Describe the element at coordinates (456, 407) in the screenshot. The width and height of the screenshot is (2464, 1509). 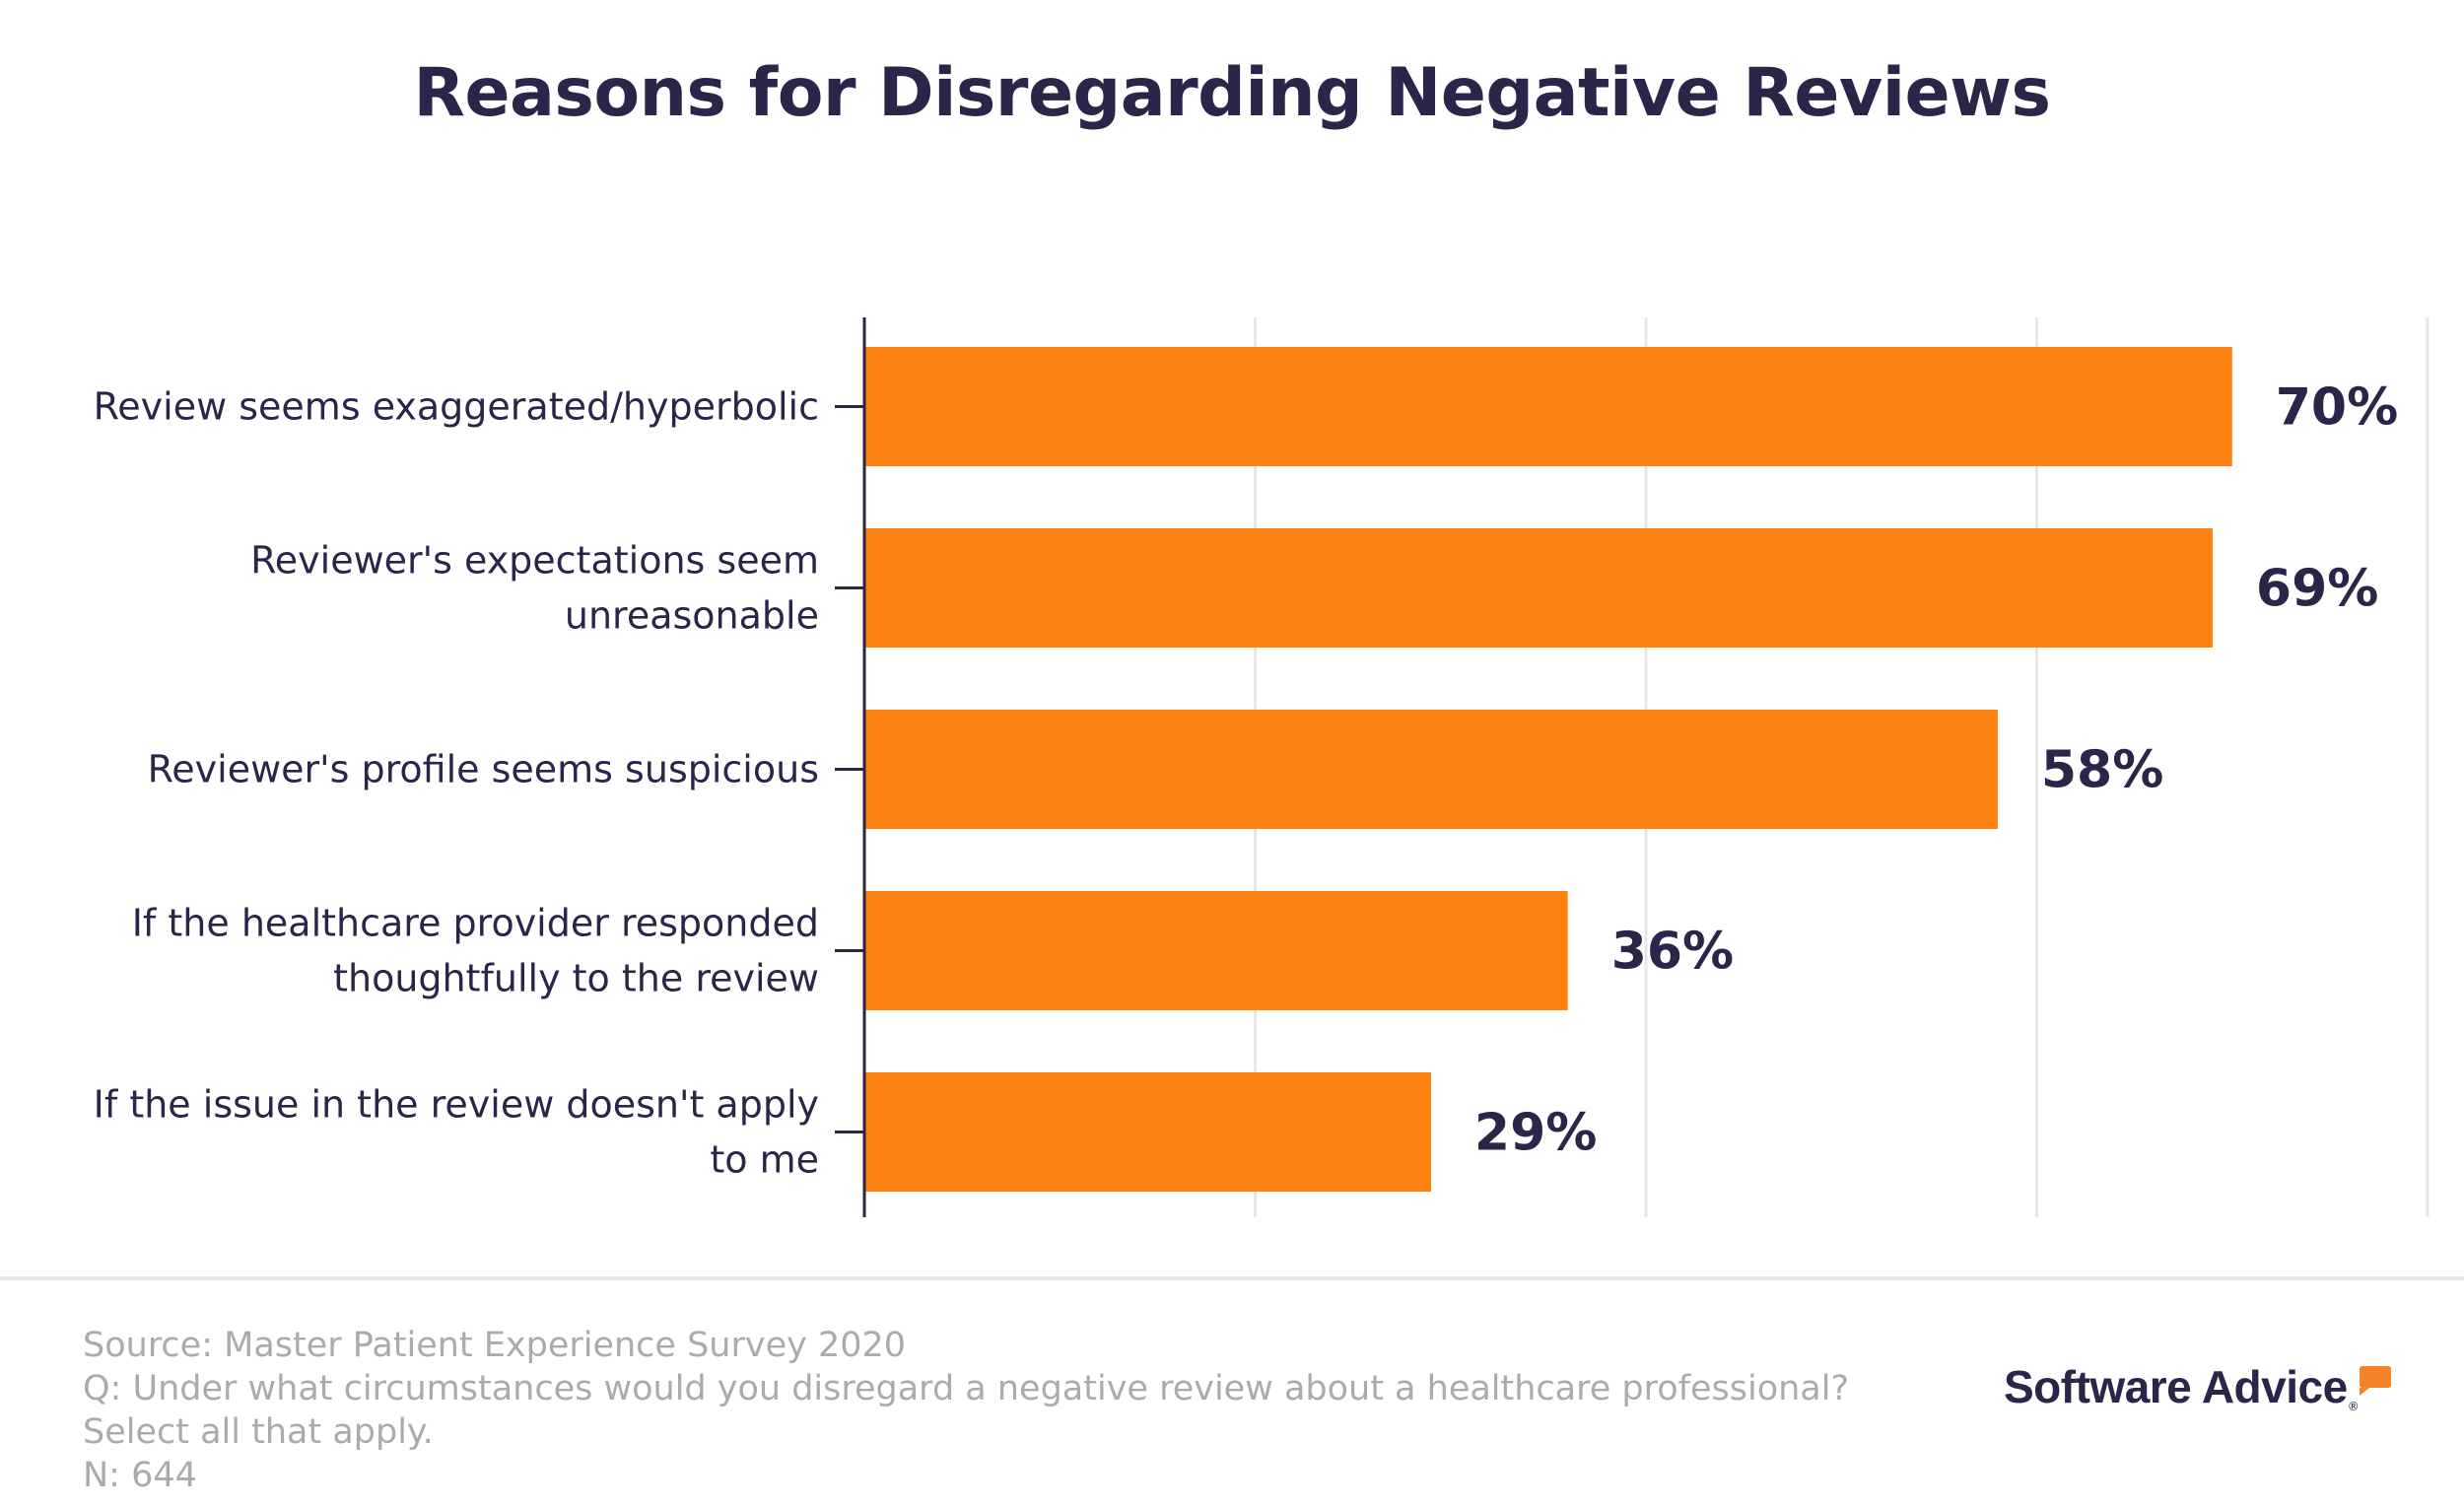
I see `category-label: Review seems exaggerated/hyperbolic` at that location.